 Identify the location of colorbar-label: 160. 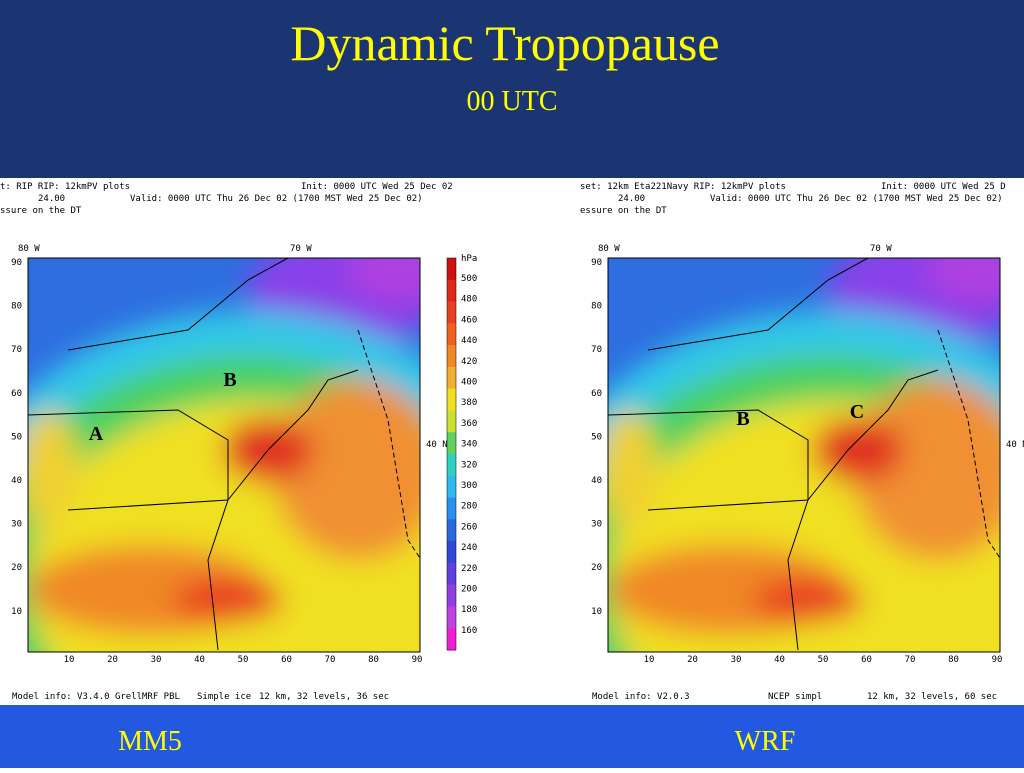
(469, 631).